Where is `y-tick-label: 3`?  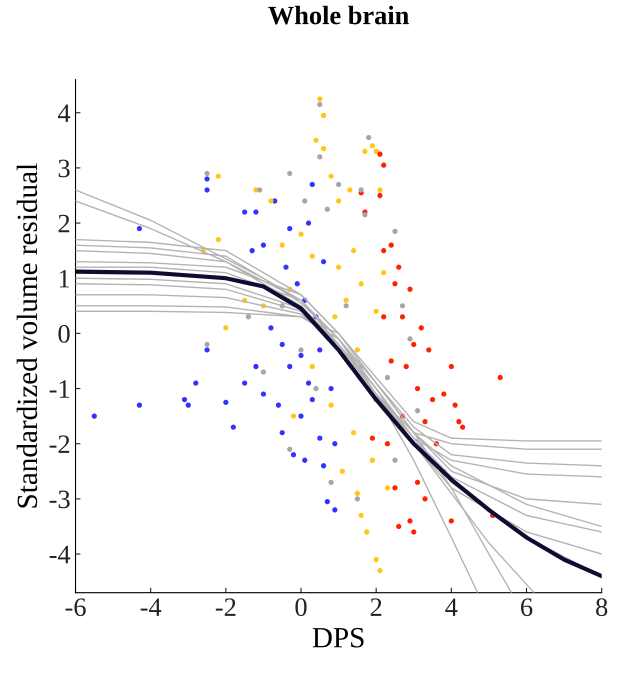
y-tick-label: 3 is located at coordinates (64, 169).